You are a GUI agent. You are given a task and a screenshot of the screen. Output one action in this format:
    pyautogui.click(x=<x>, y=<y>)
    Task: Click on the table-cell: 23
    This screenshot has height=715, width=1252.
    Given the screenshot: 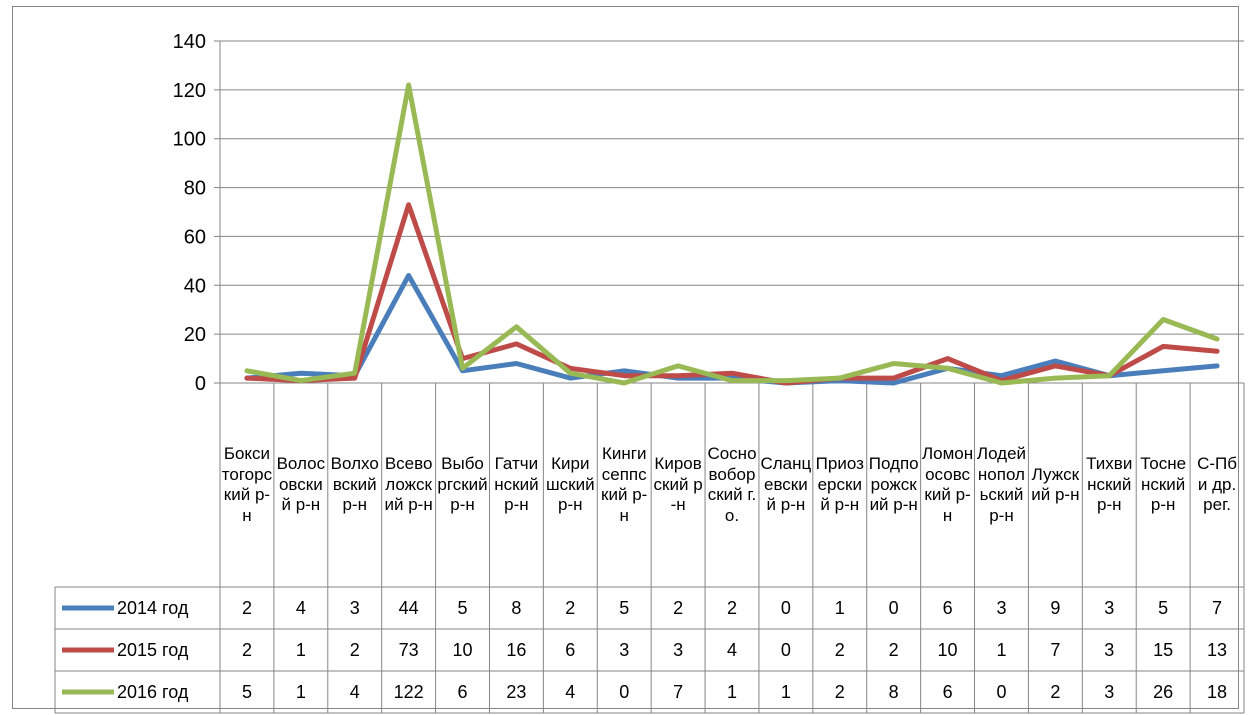 What is the action you would take?
    pyautogui.click(x=516, y=691)
    